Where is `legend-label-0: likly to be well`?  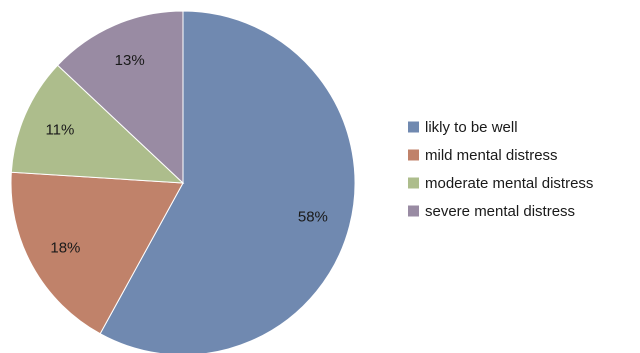 legend-label-0: likly to be well is located at coordinates (471, 127).